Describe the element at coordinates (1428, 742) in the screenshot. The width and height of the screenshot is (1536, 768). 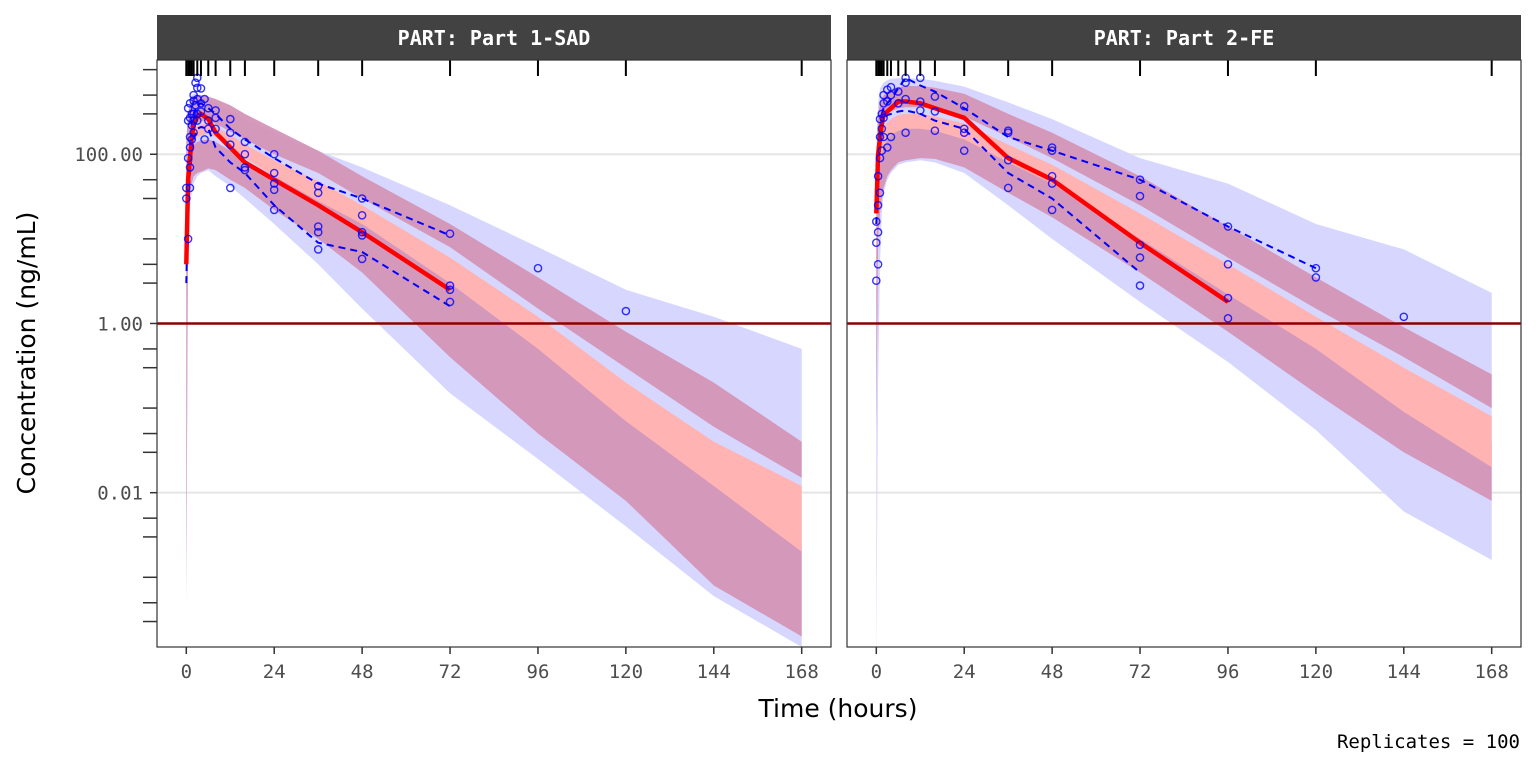
I see `caption-replicates: Replicates = 100` at that location.